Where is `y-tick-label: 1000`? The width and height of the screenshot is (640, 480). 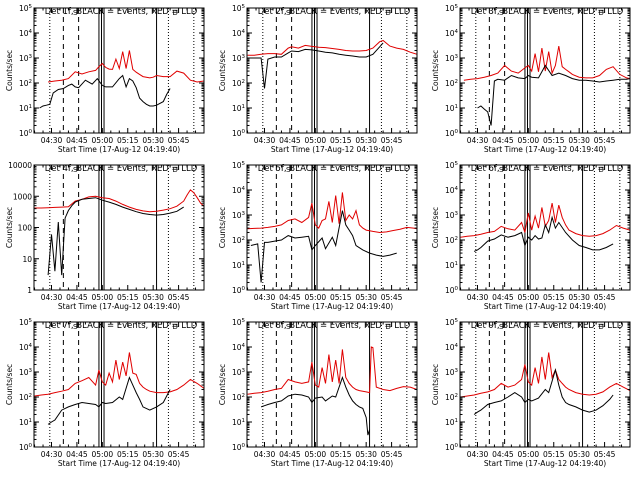 y-tick-label: 1000 is located at coordinates (22, 196).